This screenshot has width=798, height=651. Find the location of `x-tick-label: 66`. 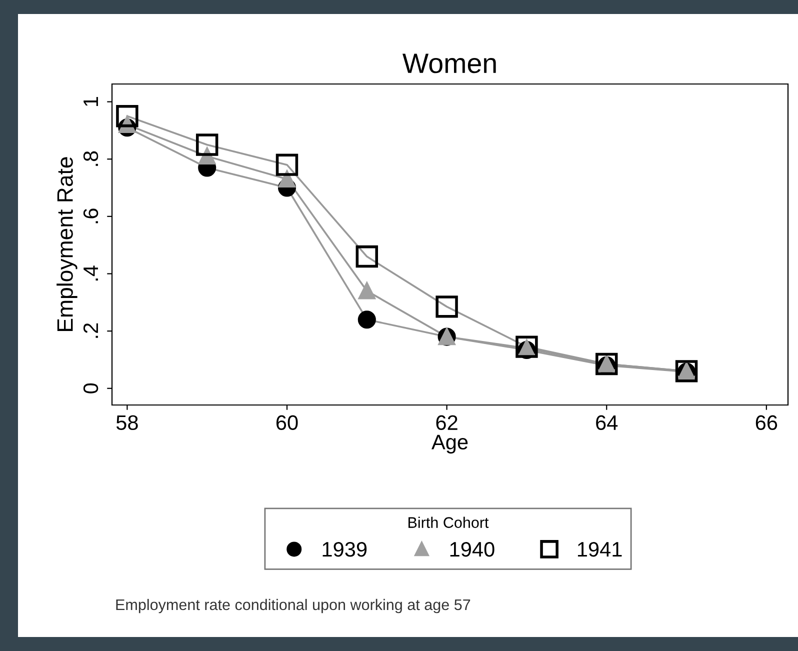

x-tick-label: 66 is located at coordinates (767, 422).